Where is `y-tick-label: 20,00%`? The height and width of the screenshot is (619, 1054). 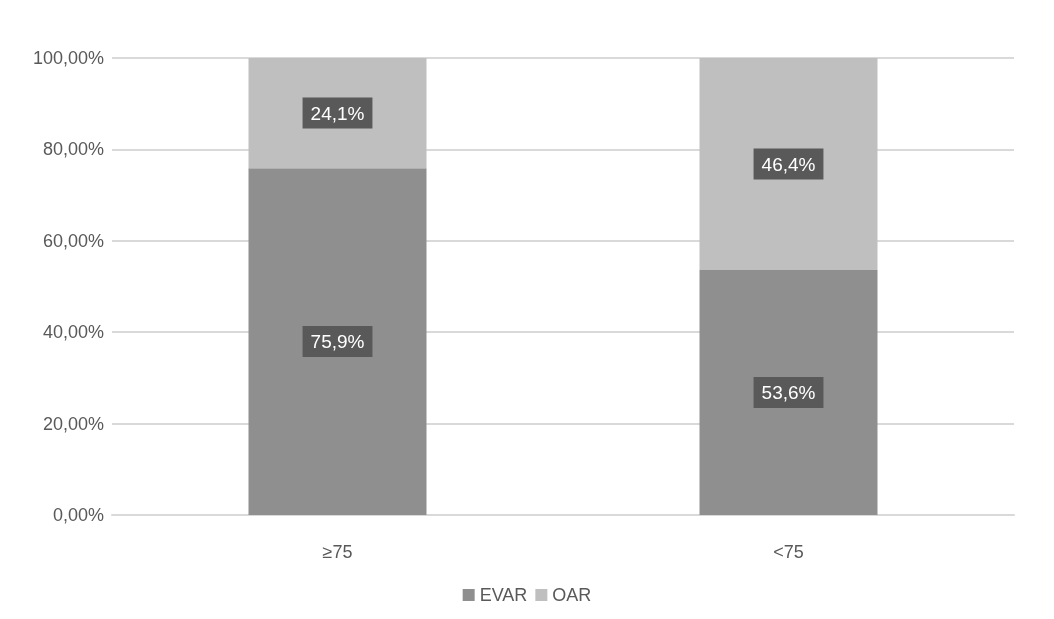 y-tick-label: 20,00% is located at coordinates (73, 423).